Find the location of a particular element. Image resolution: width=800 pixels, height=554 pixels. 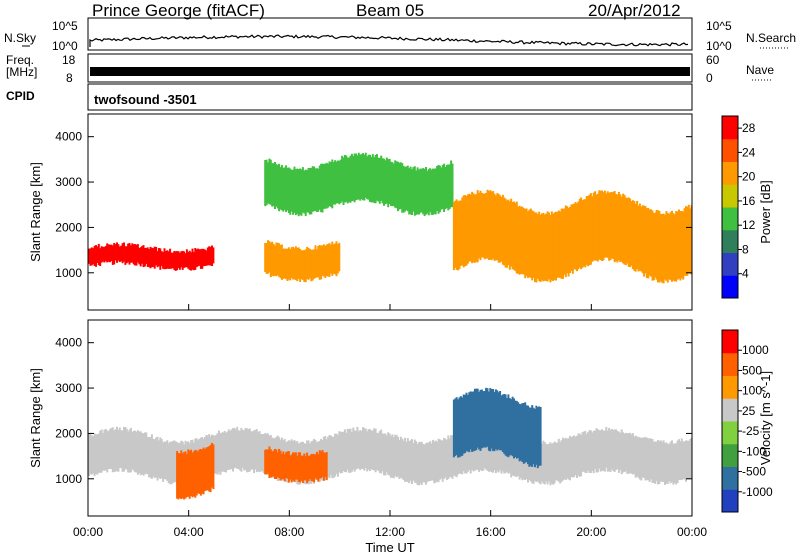

x-tick-label: 12:00 is located at coordinates (390, 532).